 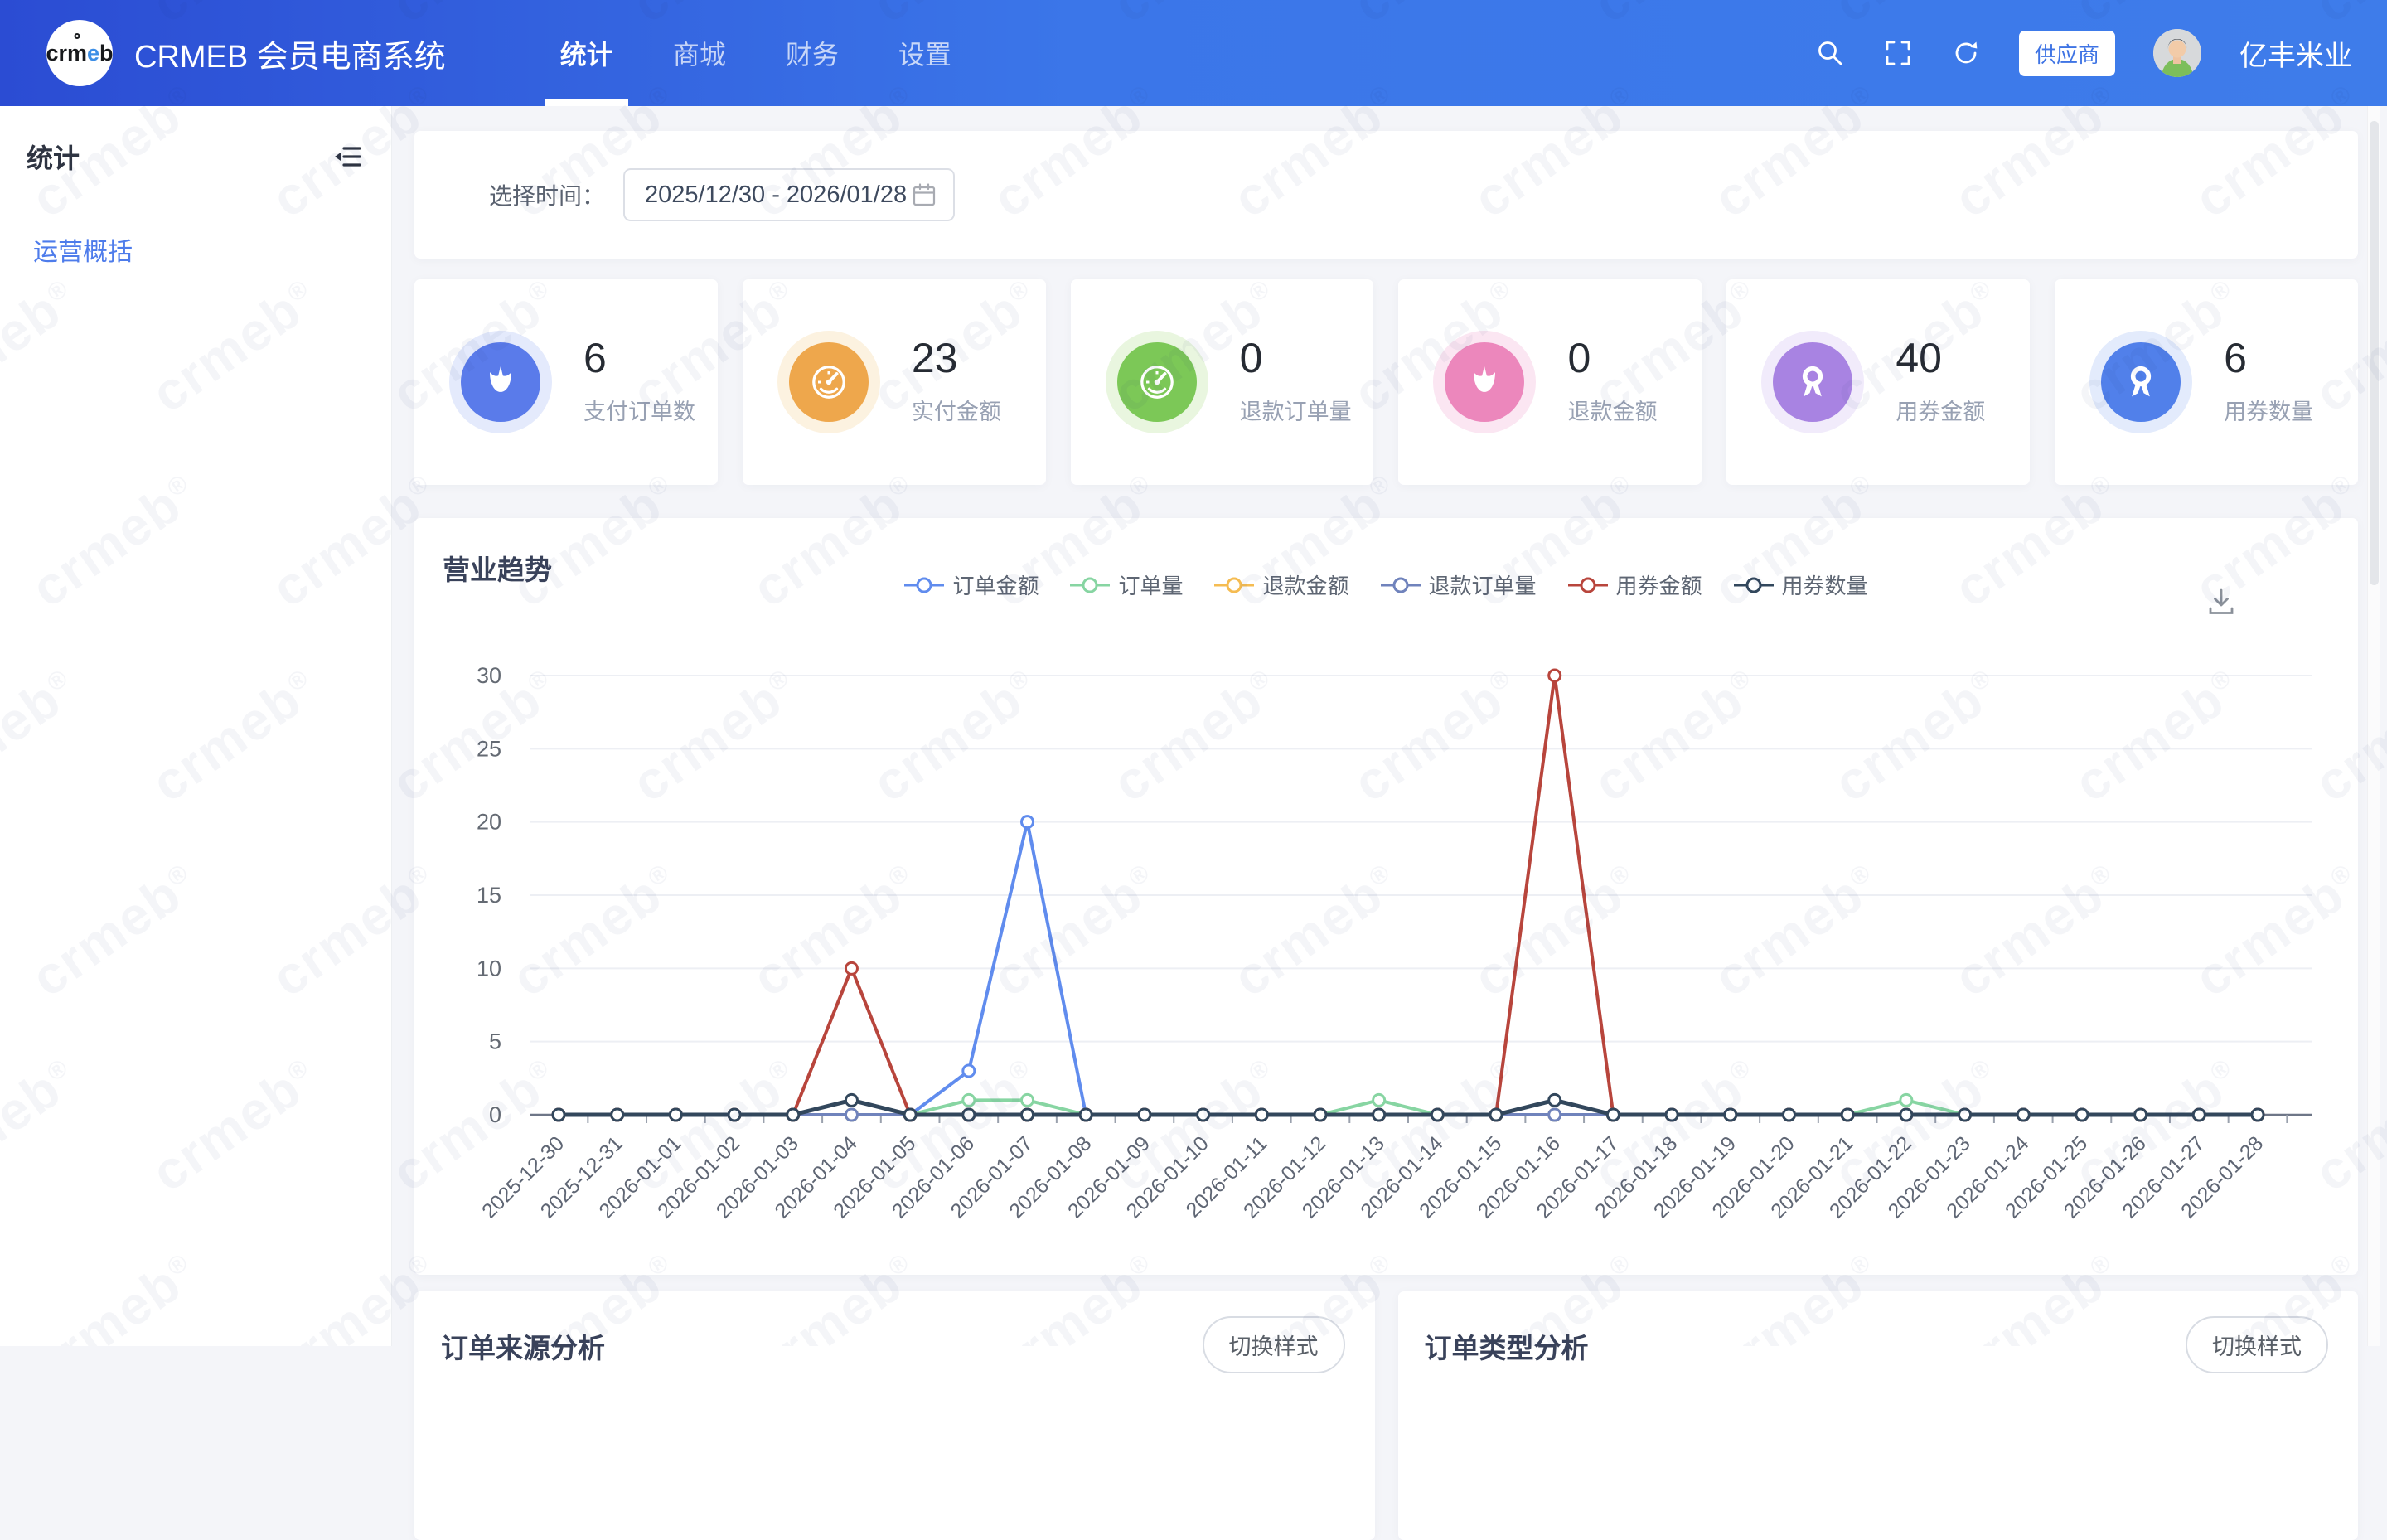 I want to click on collapse-menu-icon, so click(x=348, y=157).